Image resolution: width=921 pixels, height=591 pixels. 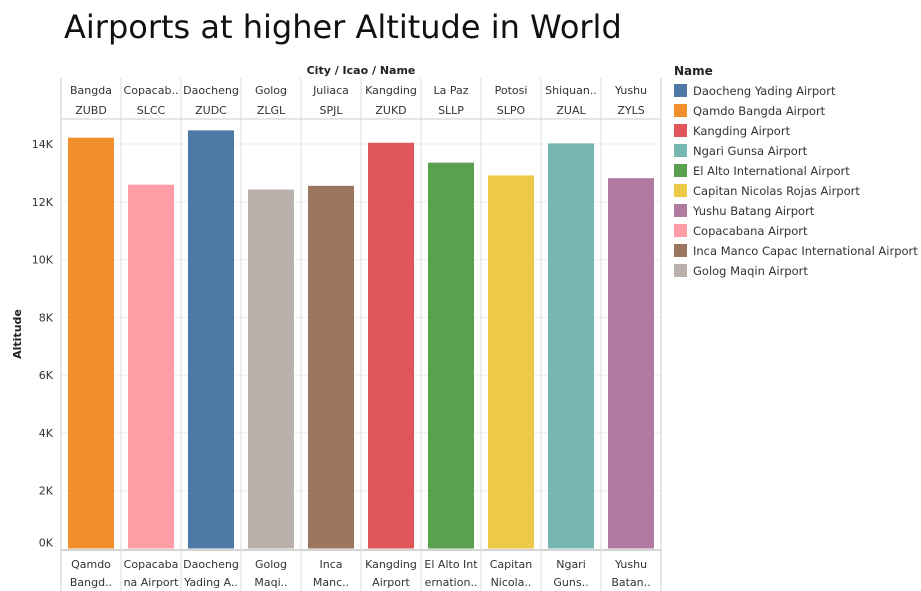 I want to click on icao-label: SLCC, so click(x=151, y=110).